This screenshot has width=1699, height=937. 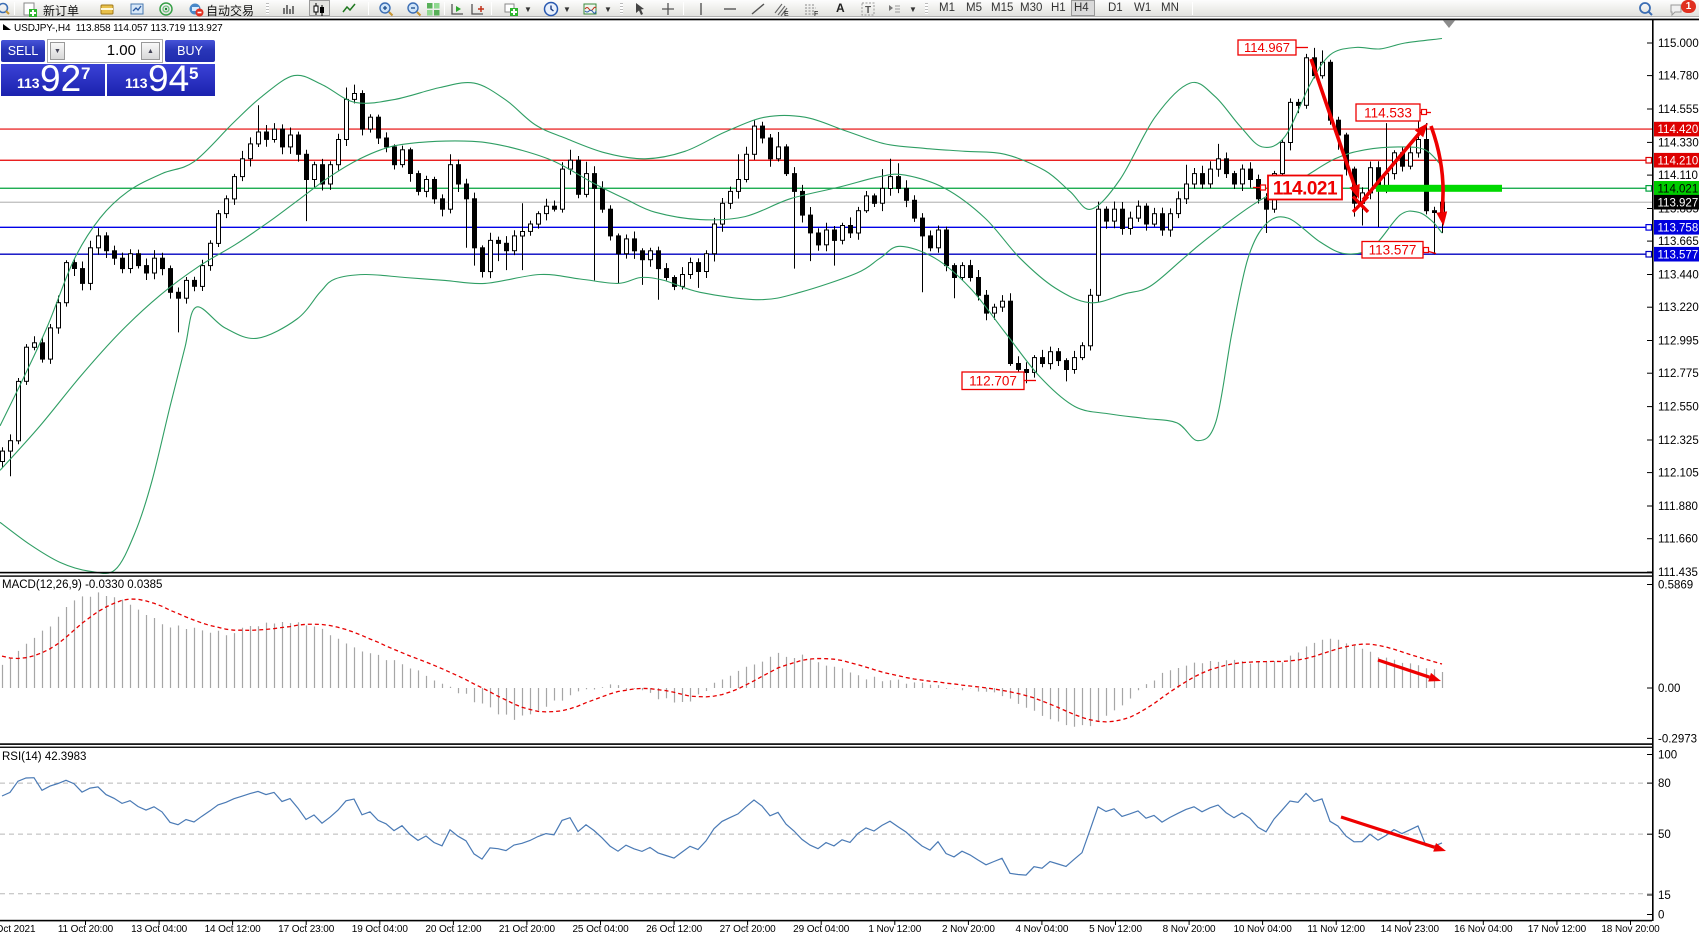 I want to click on svg-text: 114.110, so click(x=1678, y=176).